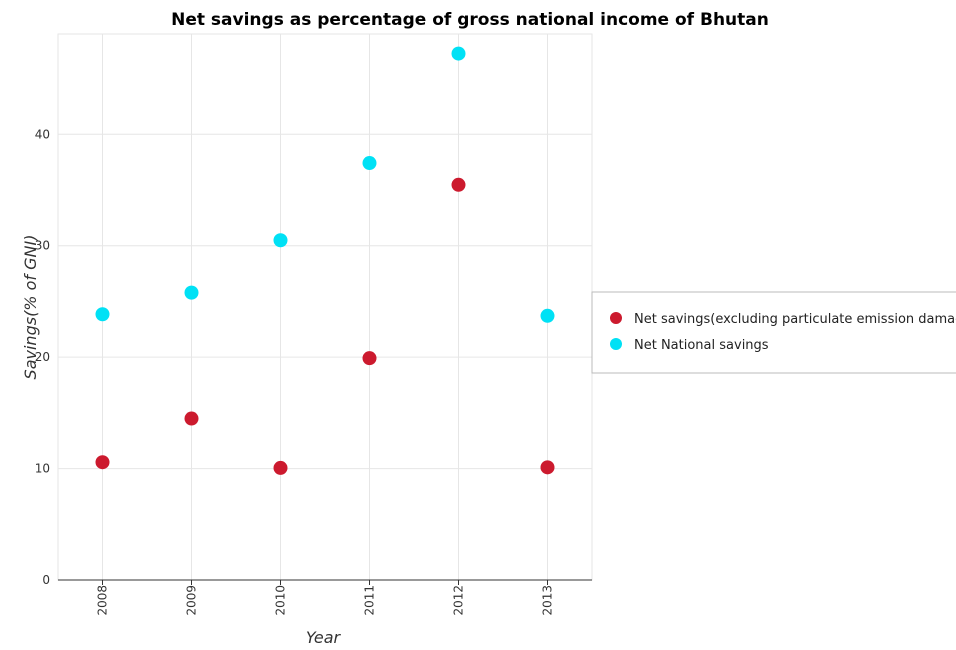 This screenshot has width=956, height=650. What do you see at coordinates (46, 580) in the screenshot?
I see `y-tick-label: 0` at bounding box center [46, 580].